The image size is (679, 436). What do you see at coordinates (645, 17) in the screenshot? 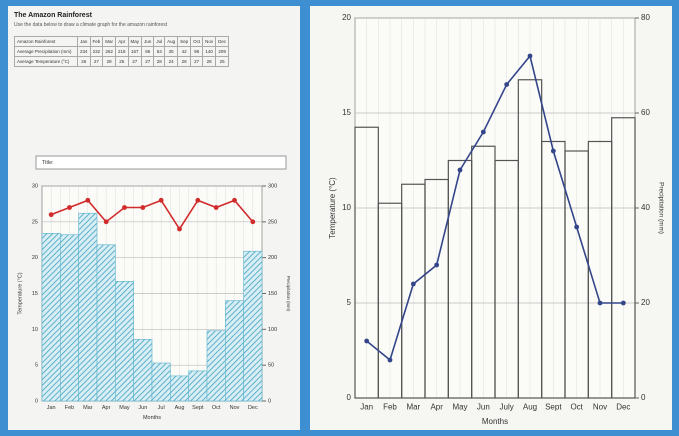
I see `y2-tick-label: 80` at bounding box center [645, 17].